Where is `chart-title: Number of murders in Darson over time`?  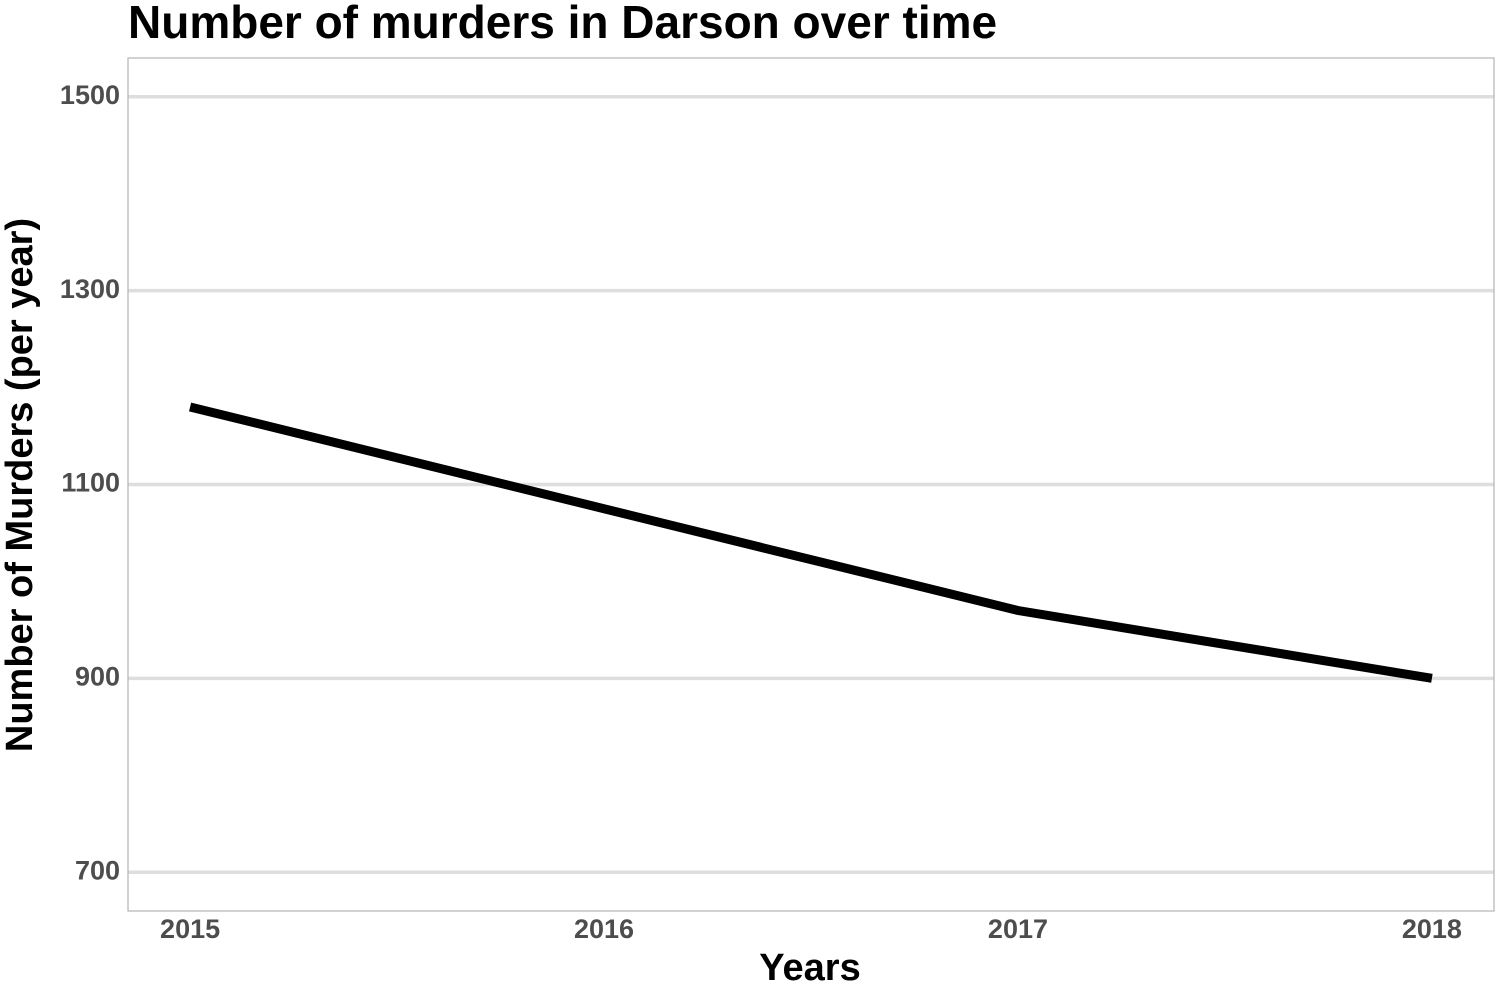 chart-title: Number of murders in Darson over time is located at coordinates (562, 24).